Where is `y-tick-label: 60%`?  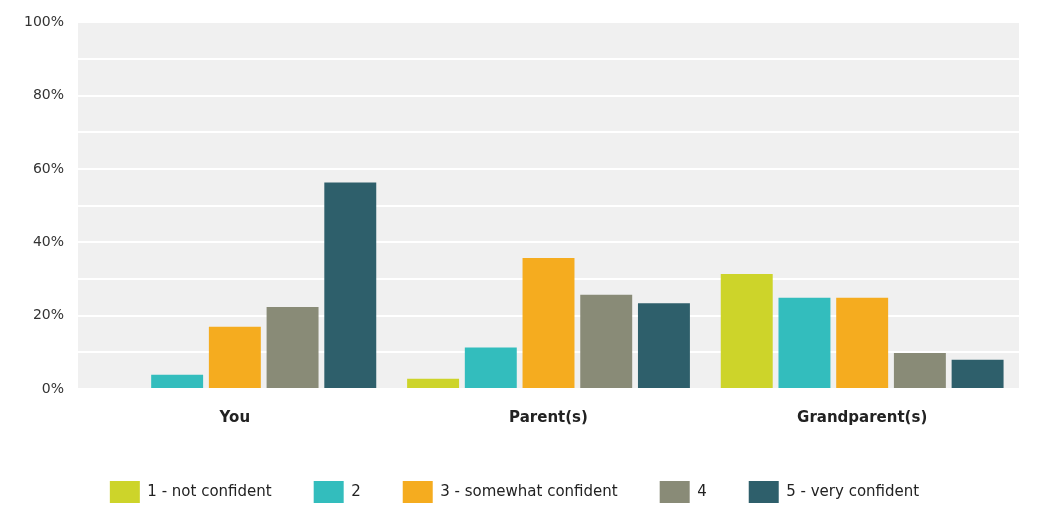 y-tick-label: 60% is located at coordinates (48, 167).